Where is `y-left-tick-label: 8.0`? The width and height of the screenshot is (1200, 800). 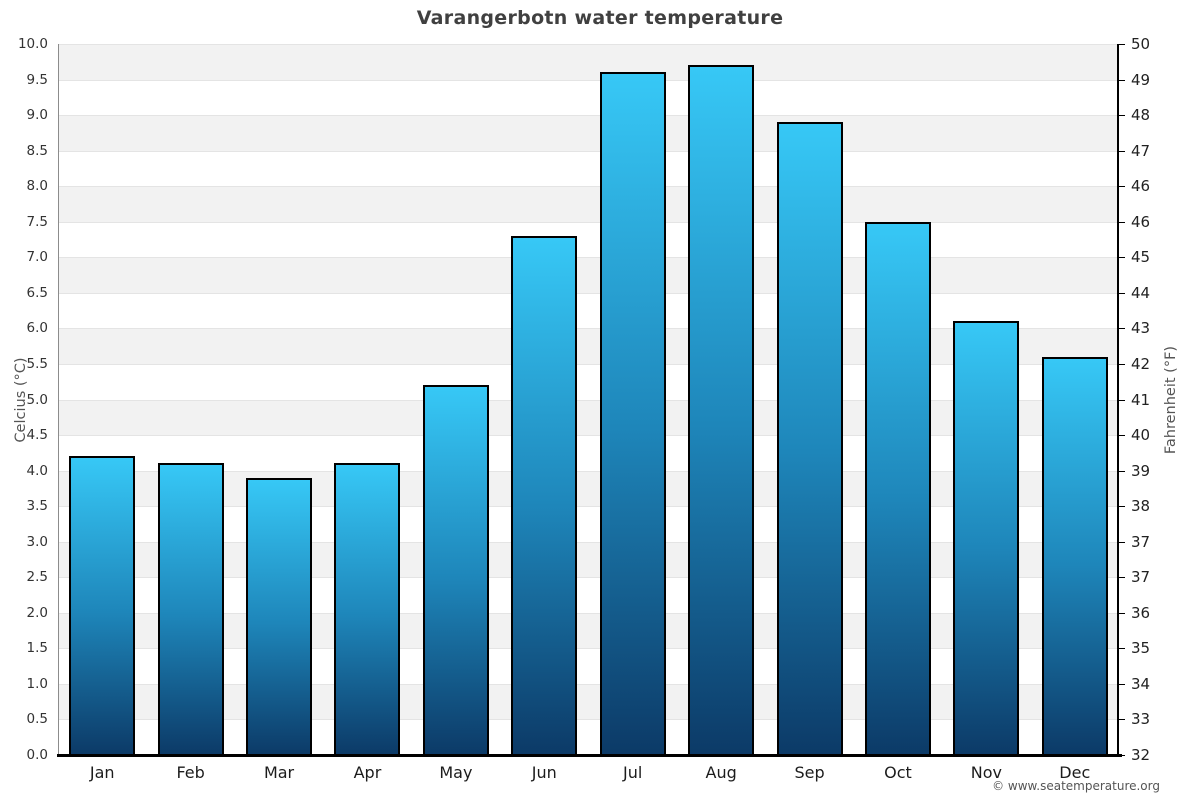 y-left-tick-label: 8.0 is located at coordinates (37, 186).